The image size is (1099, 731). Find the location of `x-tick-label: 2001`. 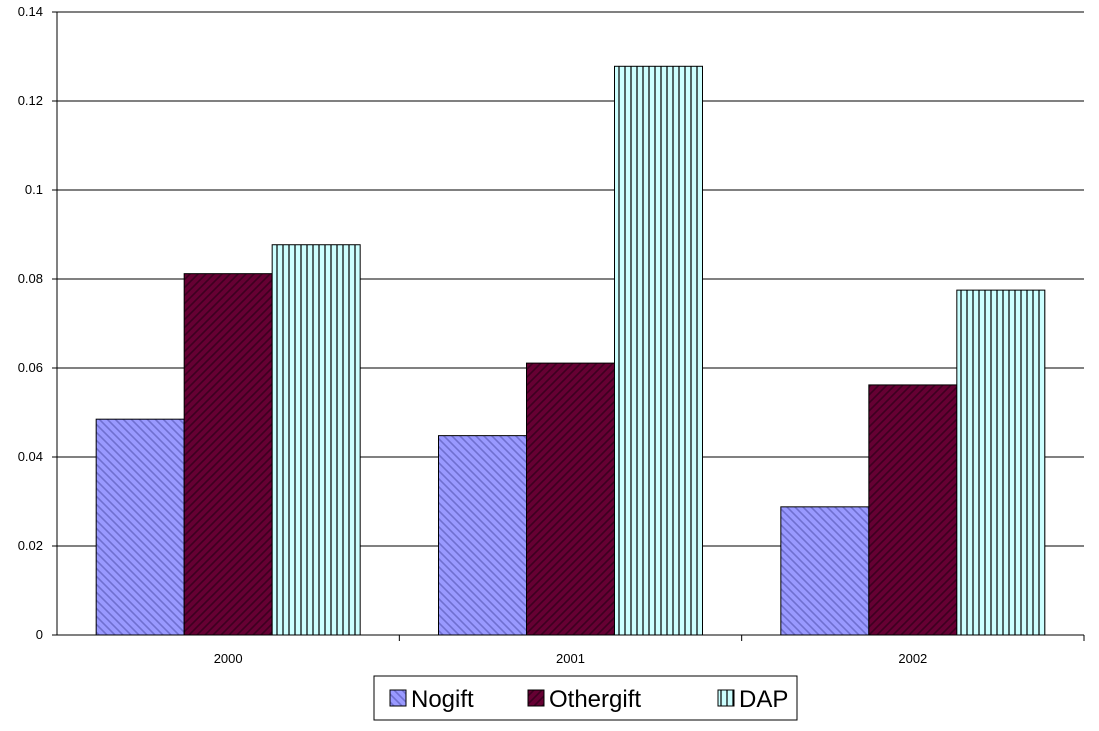

x-tick-label: 2001 is located at coordinates (570, 658).